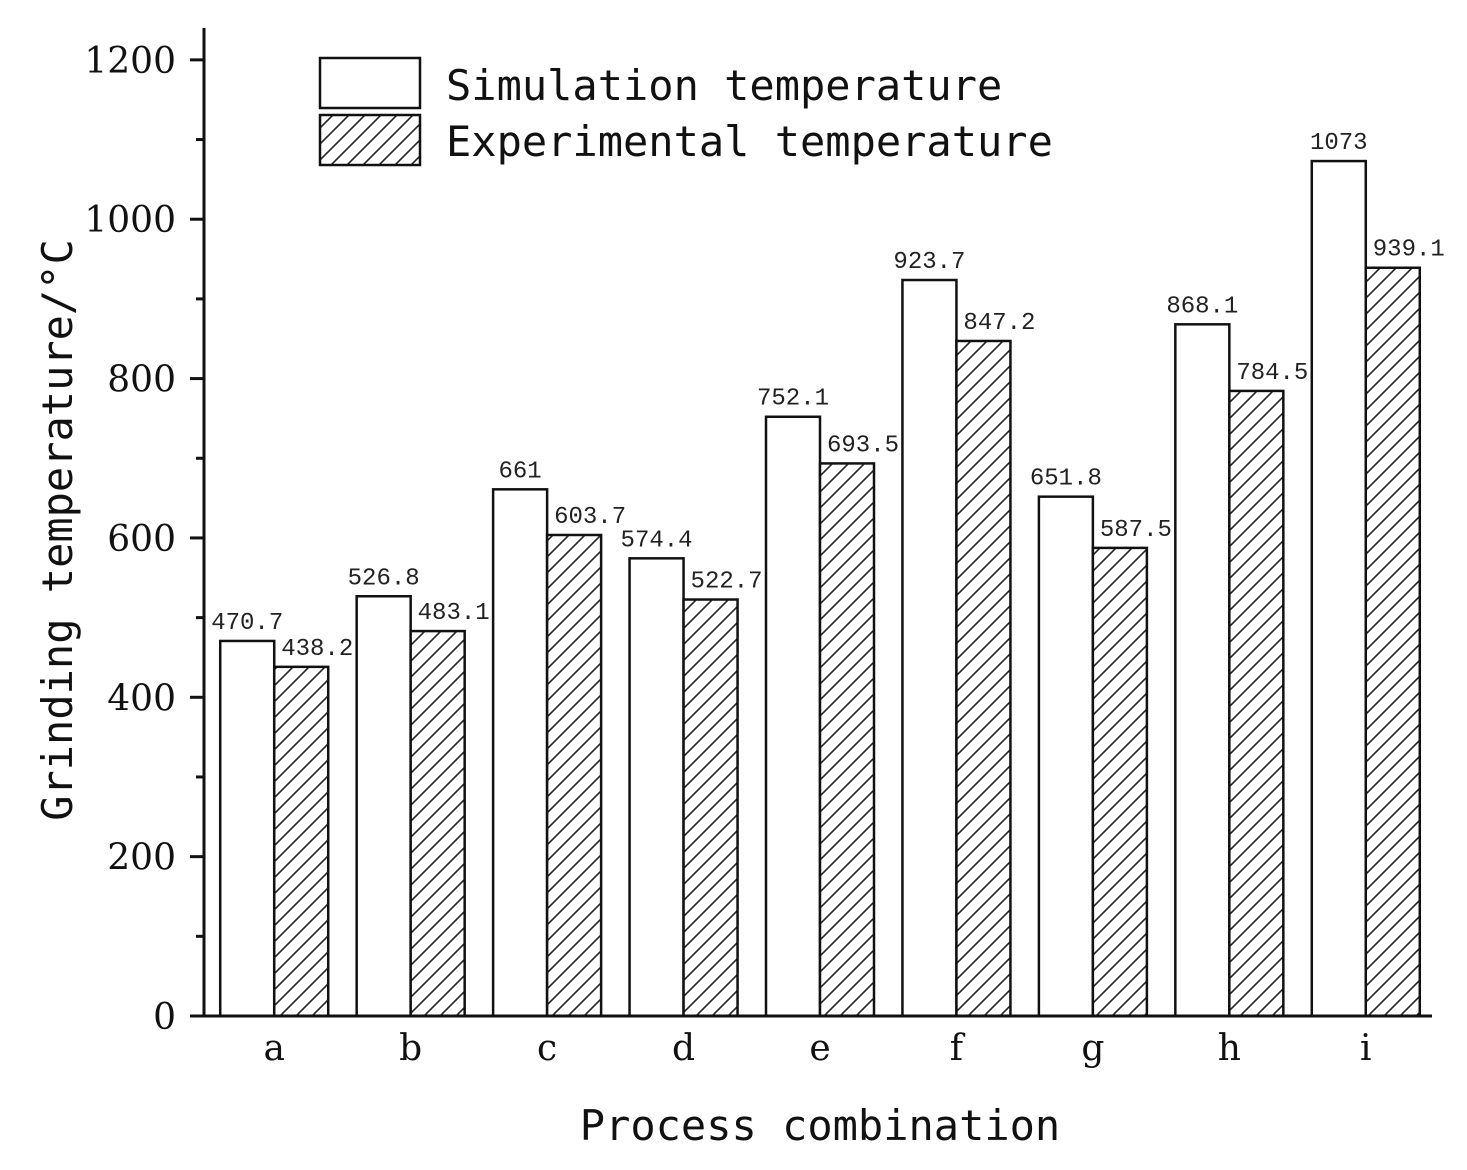 This screenshot has height=1170, width=1467. I want to click on legend-swatch-simulation, so click(370, 83).